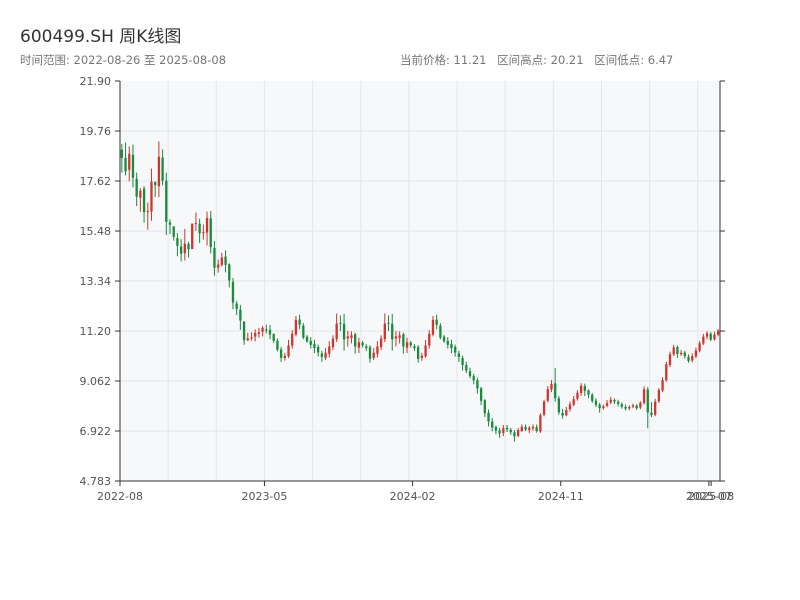 This screenshot has height=600, width=800. Describe the element at coordinates (96, 481) in the screenshot. I see `y-tick-label: 4.783` at that location.